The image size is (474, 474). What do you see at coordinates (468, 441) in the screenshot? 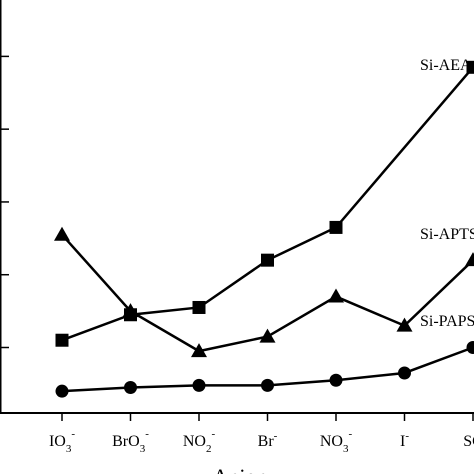
I see `x-tick-label: SC` at bounding box center [468, 441].